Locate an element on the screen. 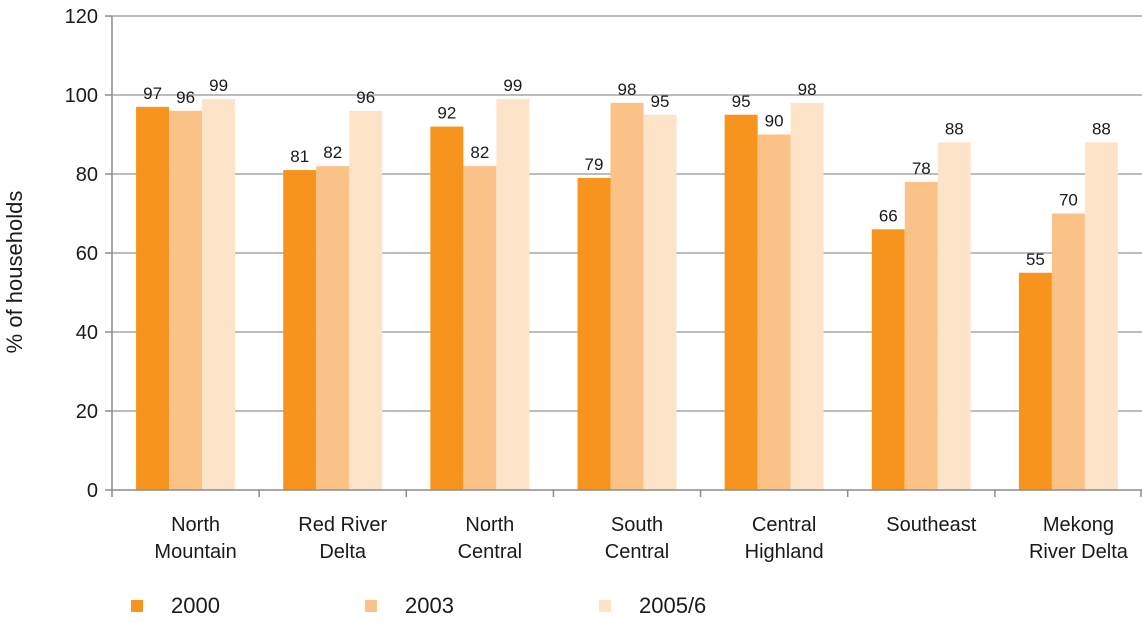 The width and height of the screenshot is (1142, 623). legend: 2000 2003 2005/6 is located at coordinates (418, 605).